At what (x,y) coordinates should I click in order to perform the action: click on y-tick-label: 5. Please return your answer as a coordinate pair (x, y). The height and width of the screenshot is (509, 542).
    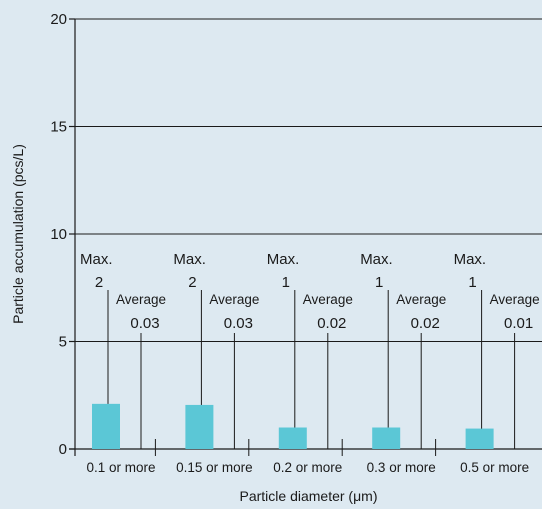
    Looking at the image, I should click on (63, 342).